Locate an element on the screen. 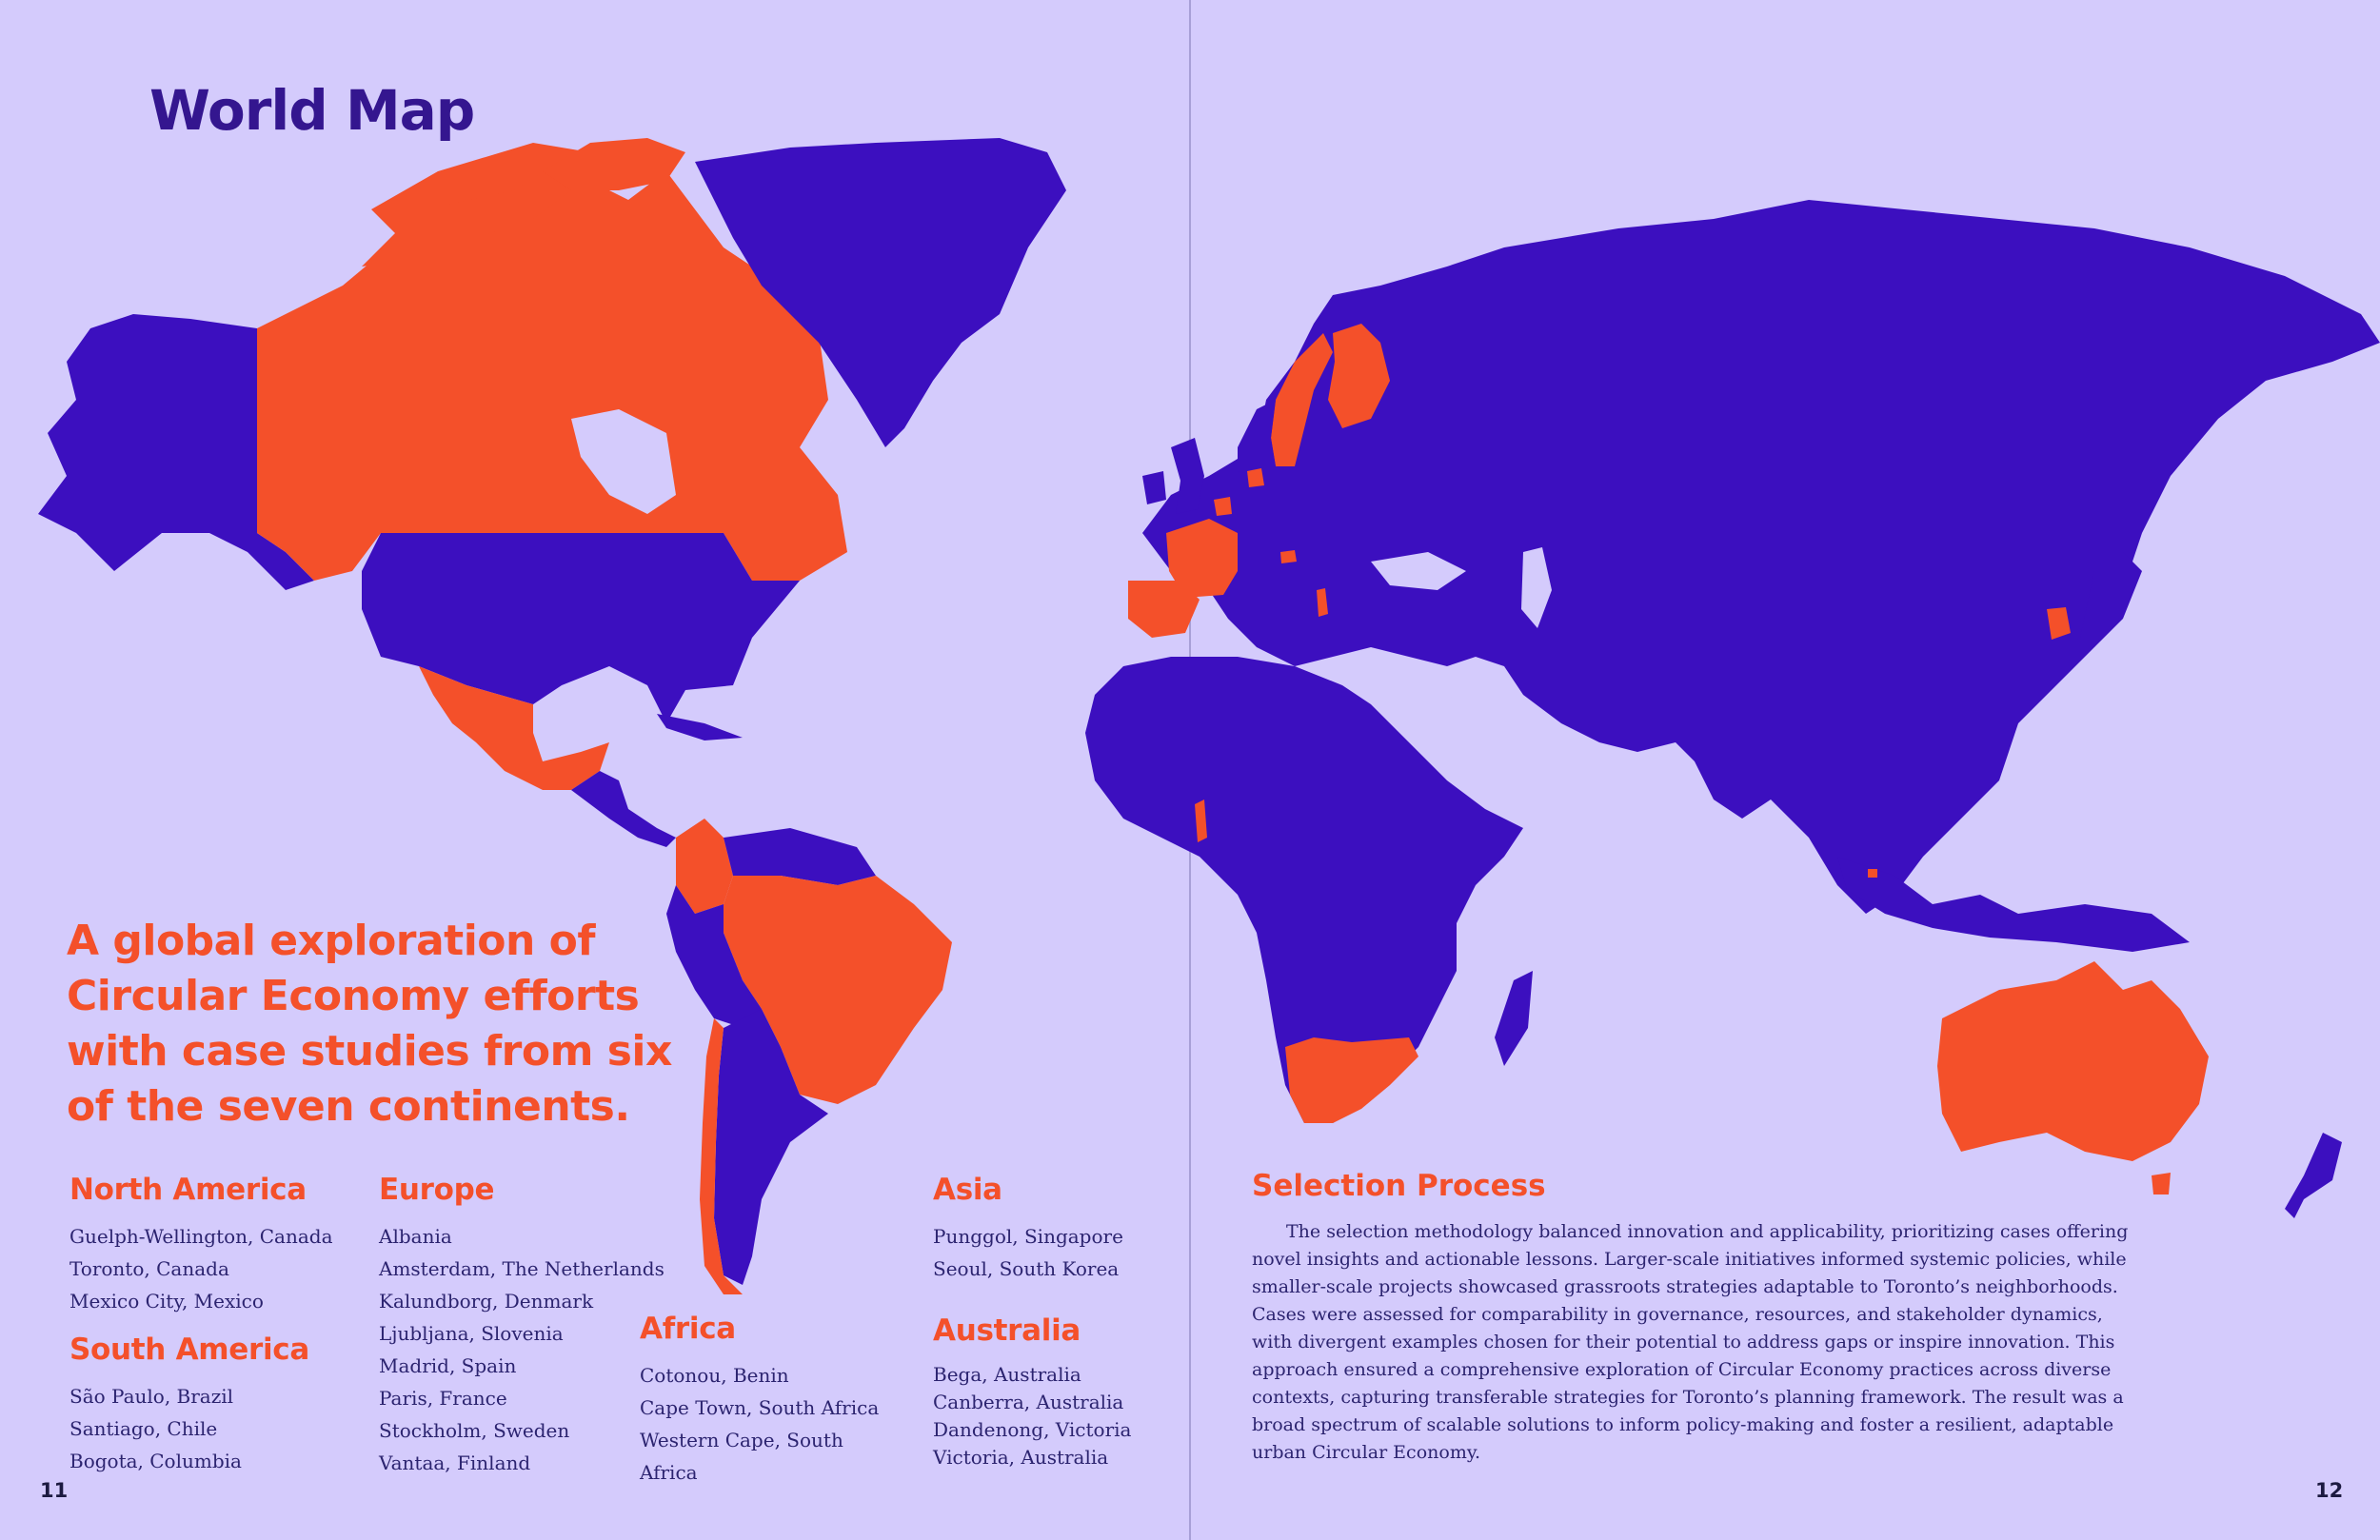  map-central-america is located at coordinates (623, 809).